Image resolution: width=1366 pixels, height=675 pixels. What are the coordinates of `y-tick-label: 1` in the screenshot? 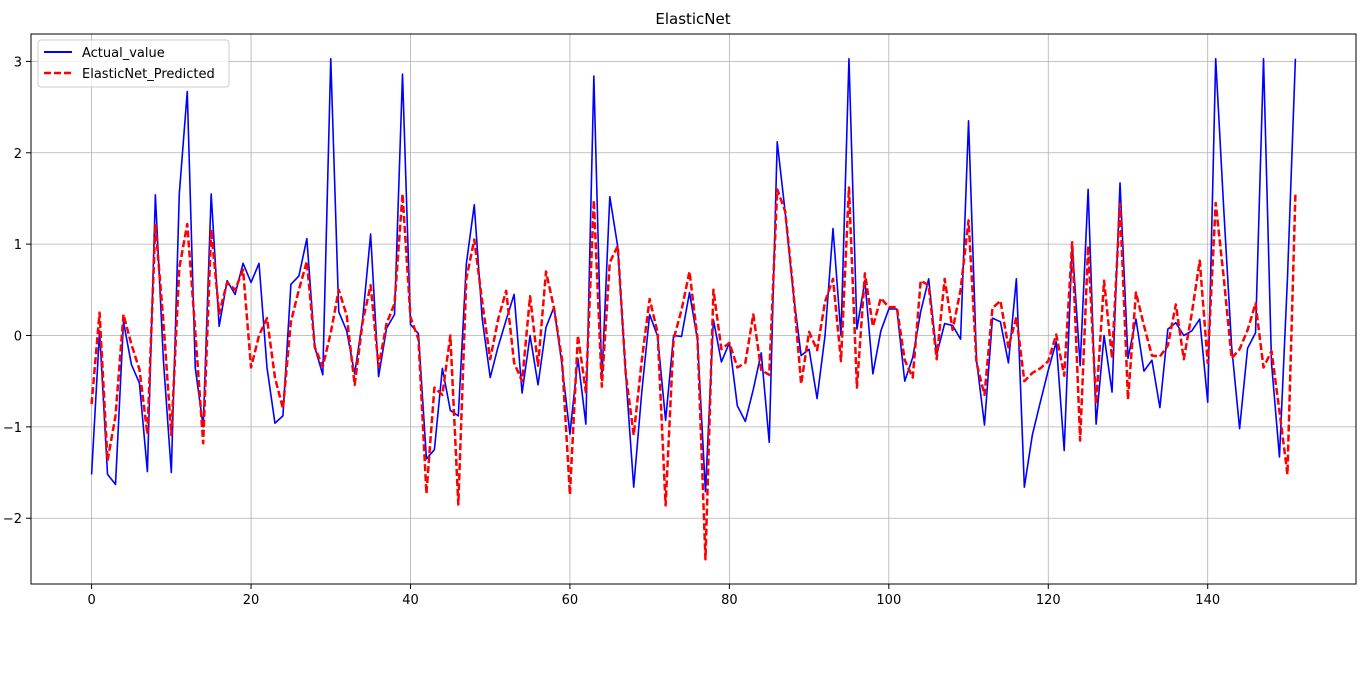 It's located at (18, 245).